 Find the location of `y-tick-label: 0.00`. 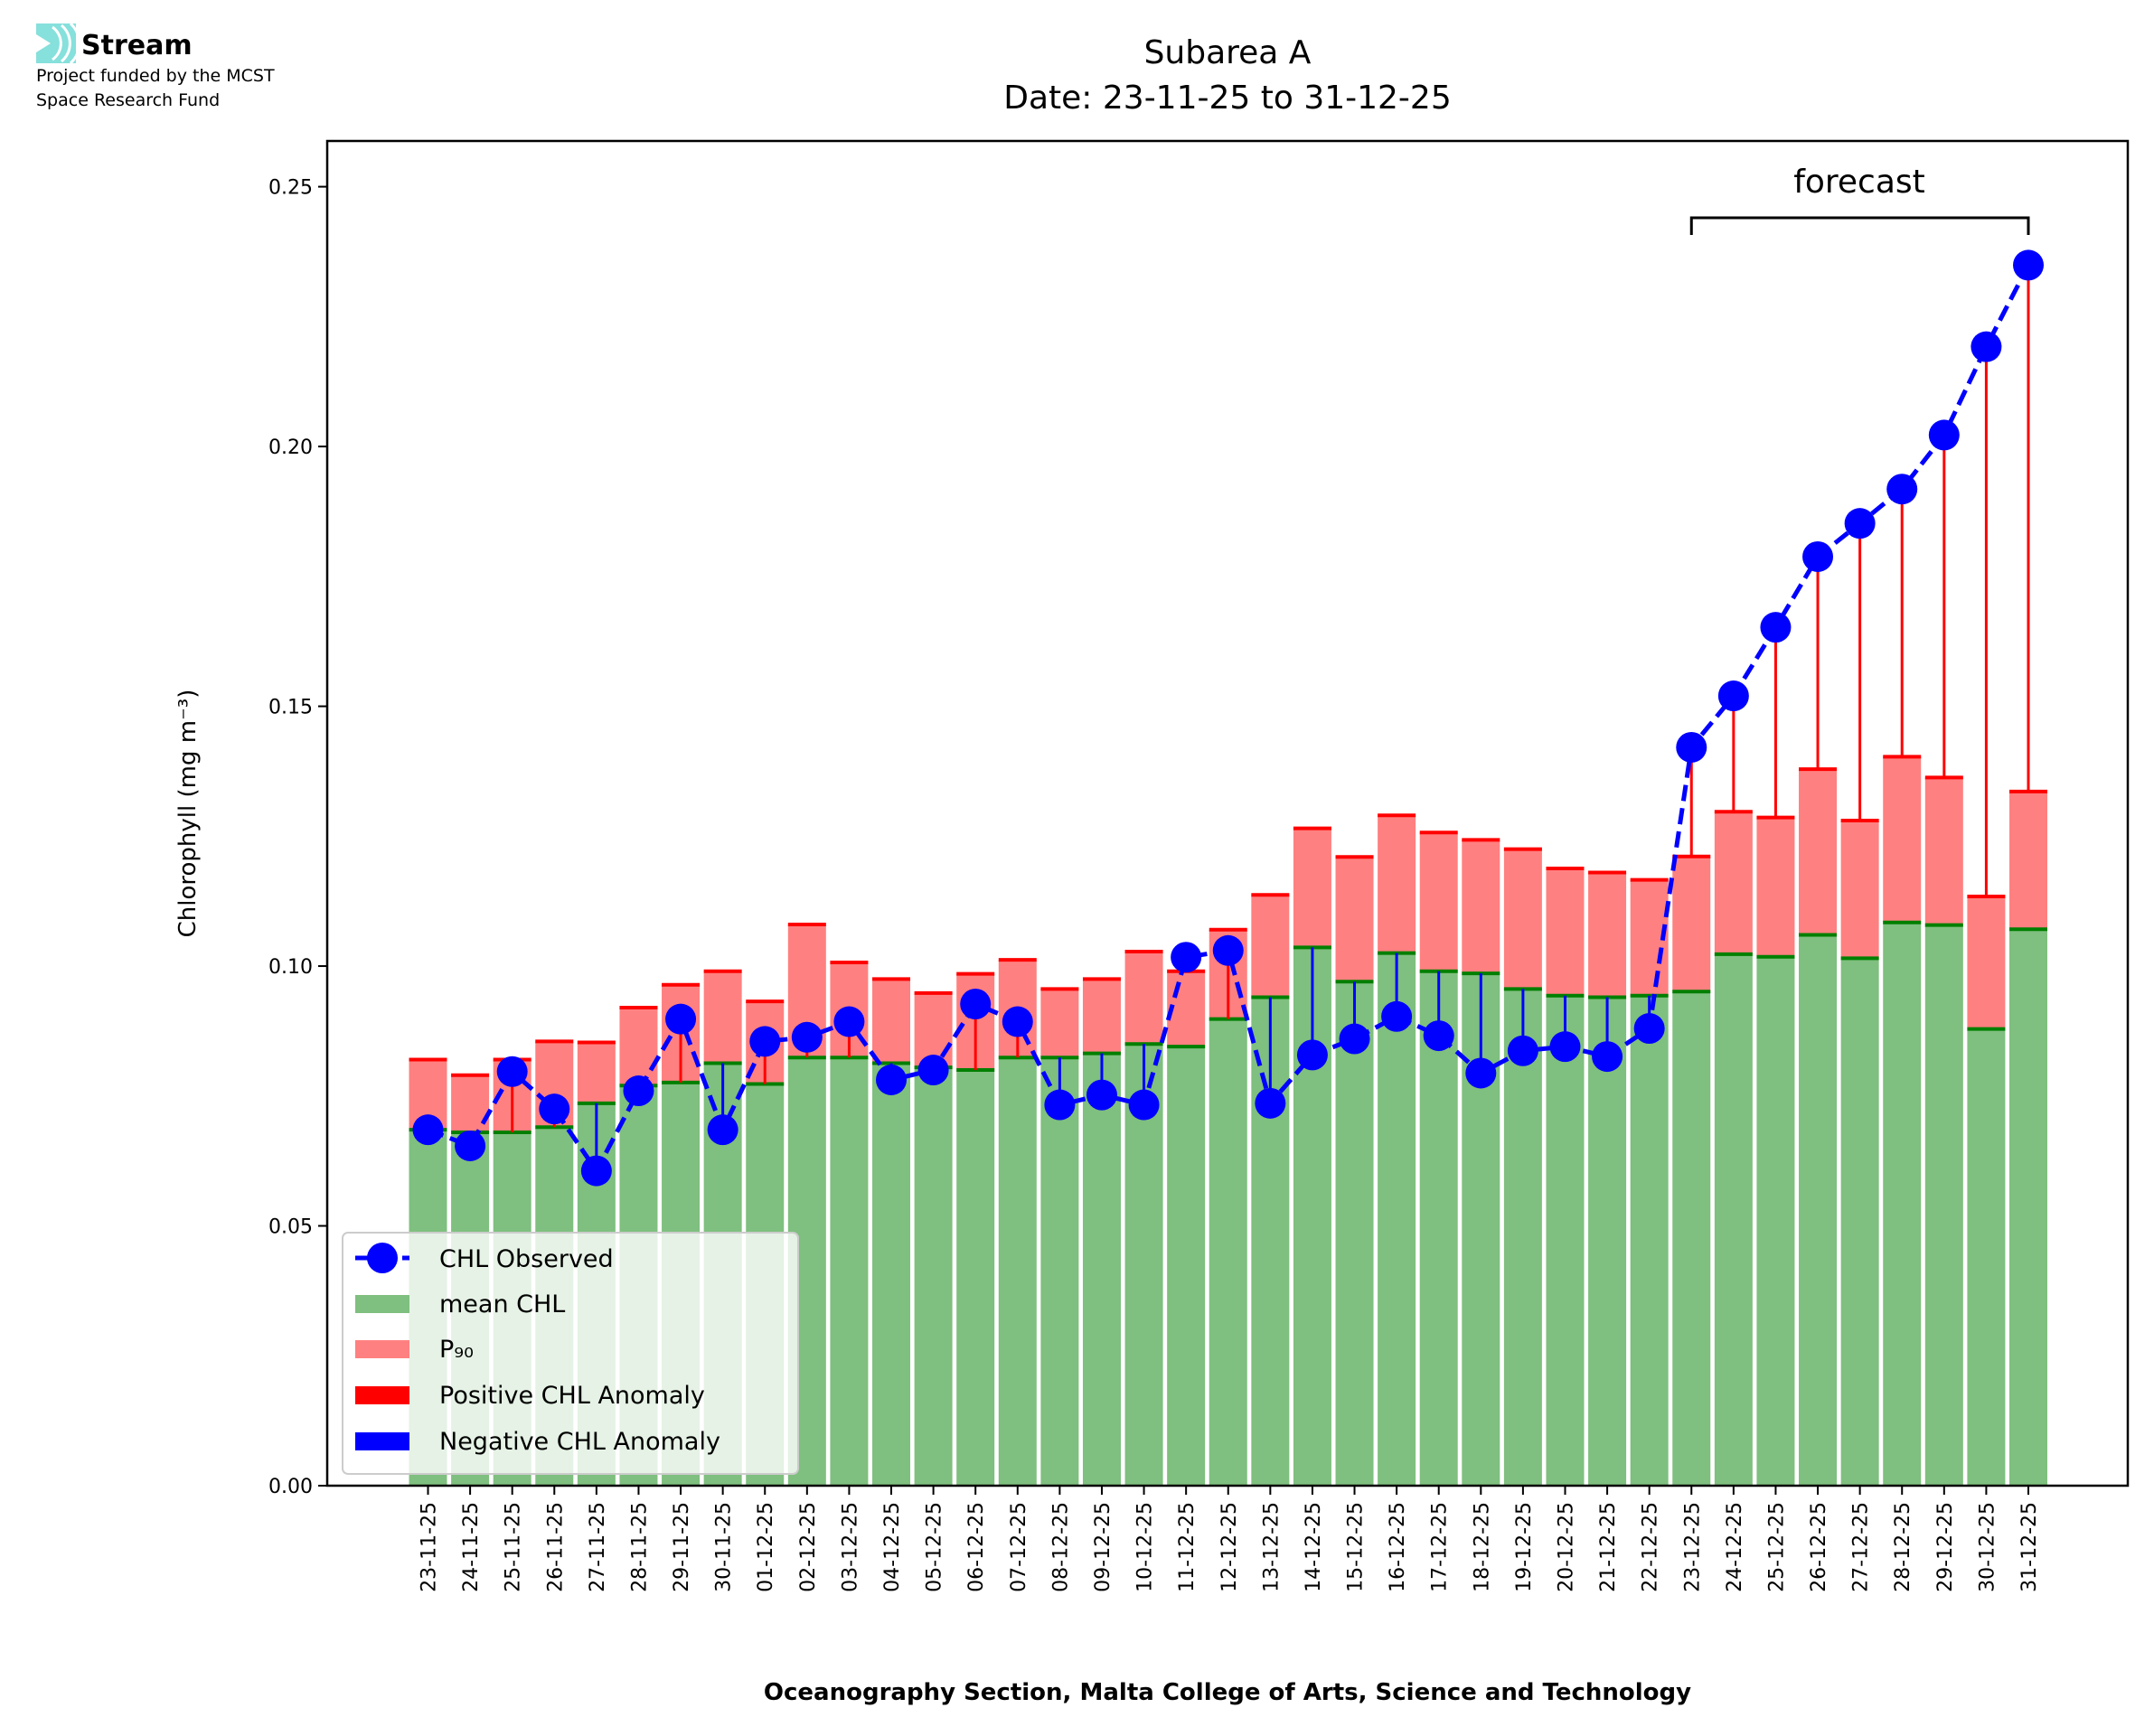

y-tick-label: 0.00 is located at coordinates (290, 1487).